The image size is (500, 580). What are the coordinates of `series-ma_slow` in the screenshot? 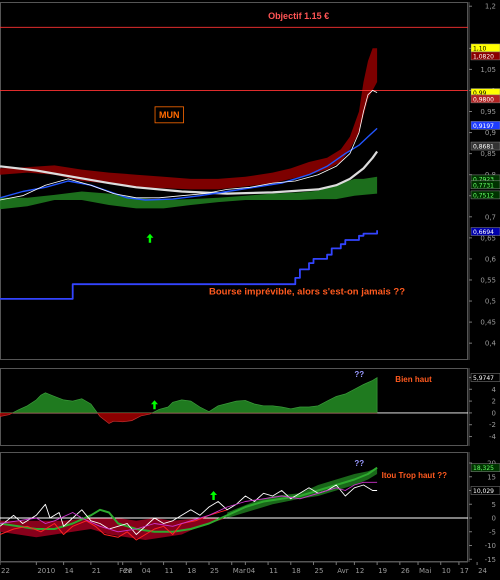 It's located at (189, 172).